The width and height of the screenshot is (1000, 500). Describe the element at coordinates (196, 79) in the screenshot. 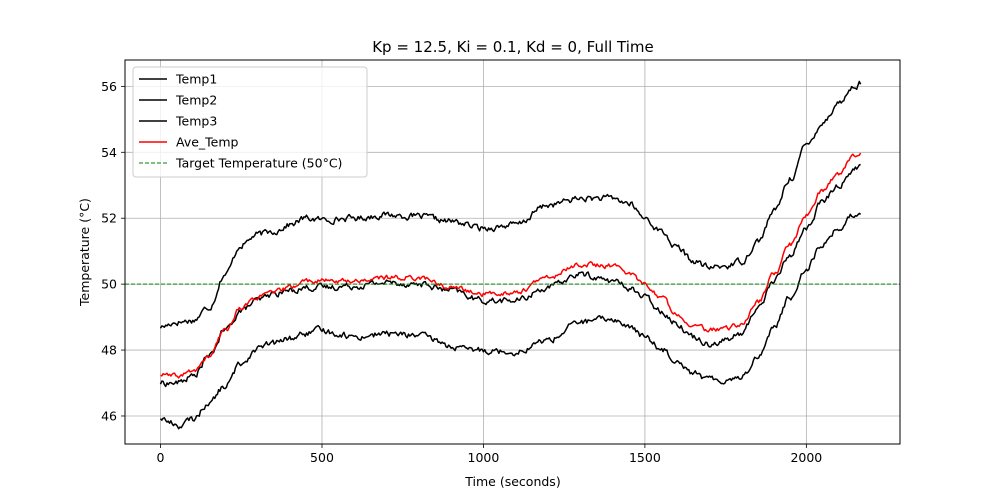

I see `legend-label: Temp1` at that location.